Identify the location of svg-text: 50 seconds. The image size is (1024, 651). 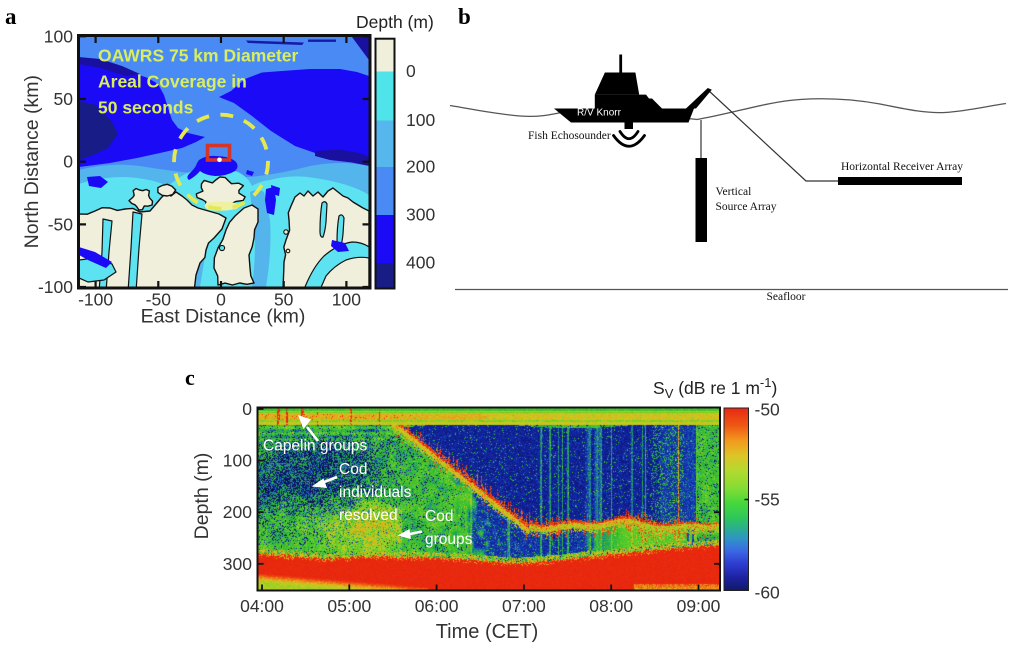
(146, 108).